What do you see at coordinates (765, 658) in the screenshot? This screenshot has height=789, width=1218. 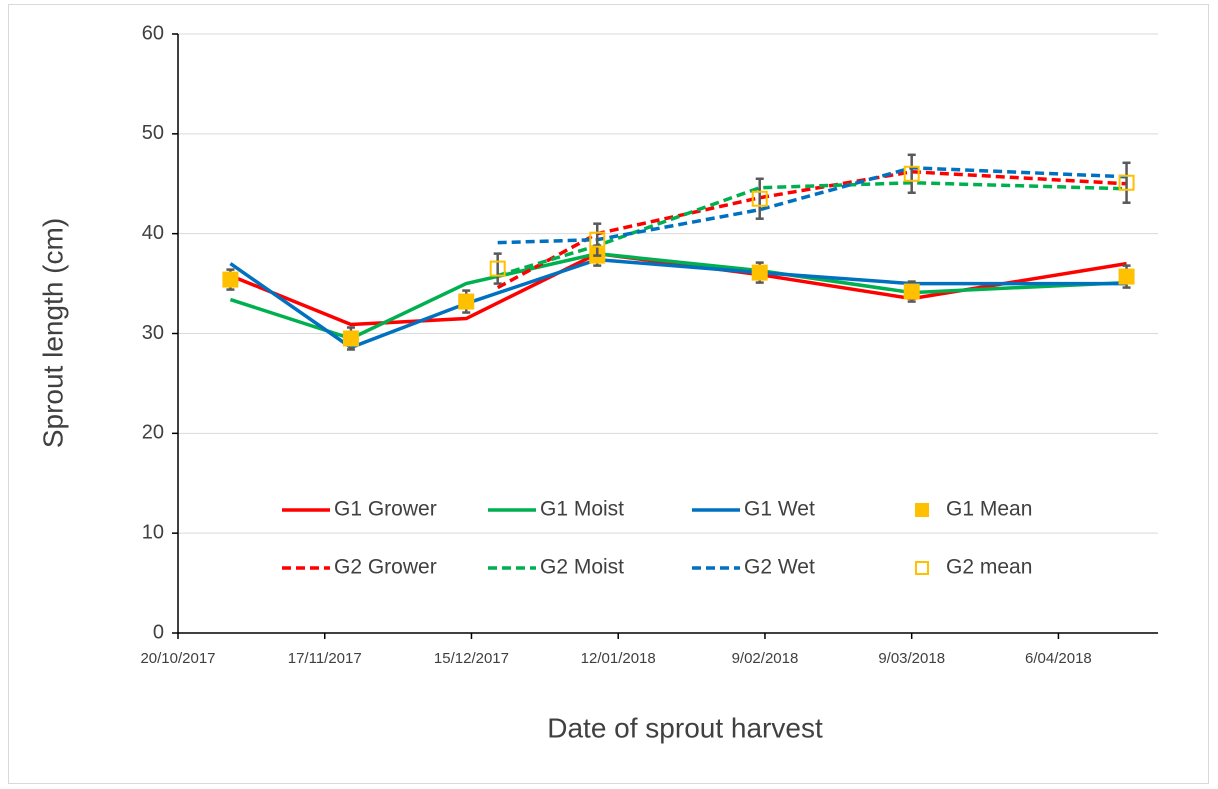 I see `x-tick-label: 9/02/2018` at bounding box center [765, 658].